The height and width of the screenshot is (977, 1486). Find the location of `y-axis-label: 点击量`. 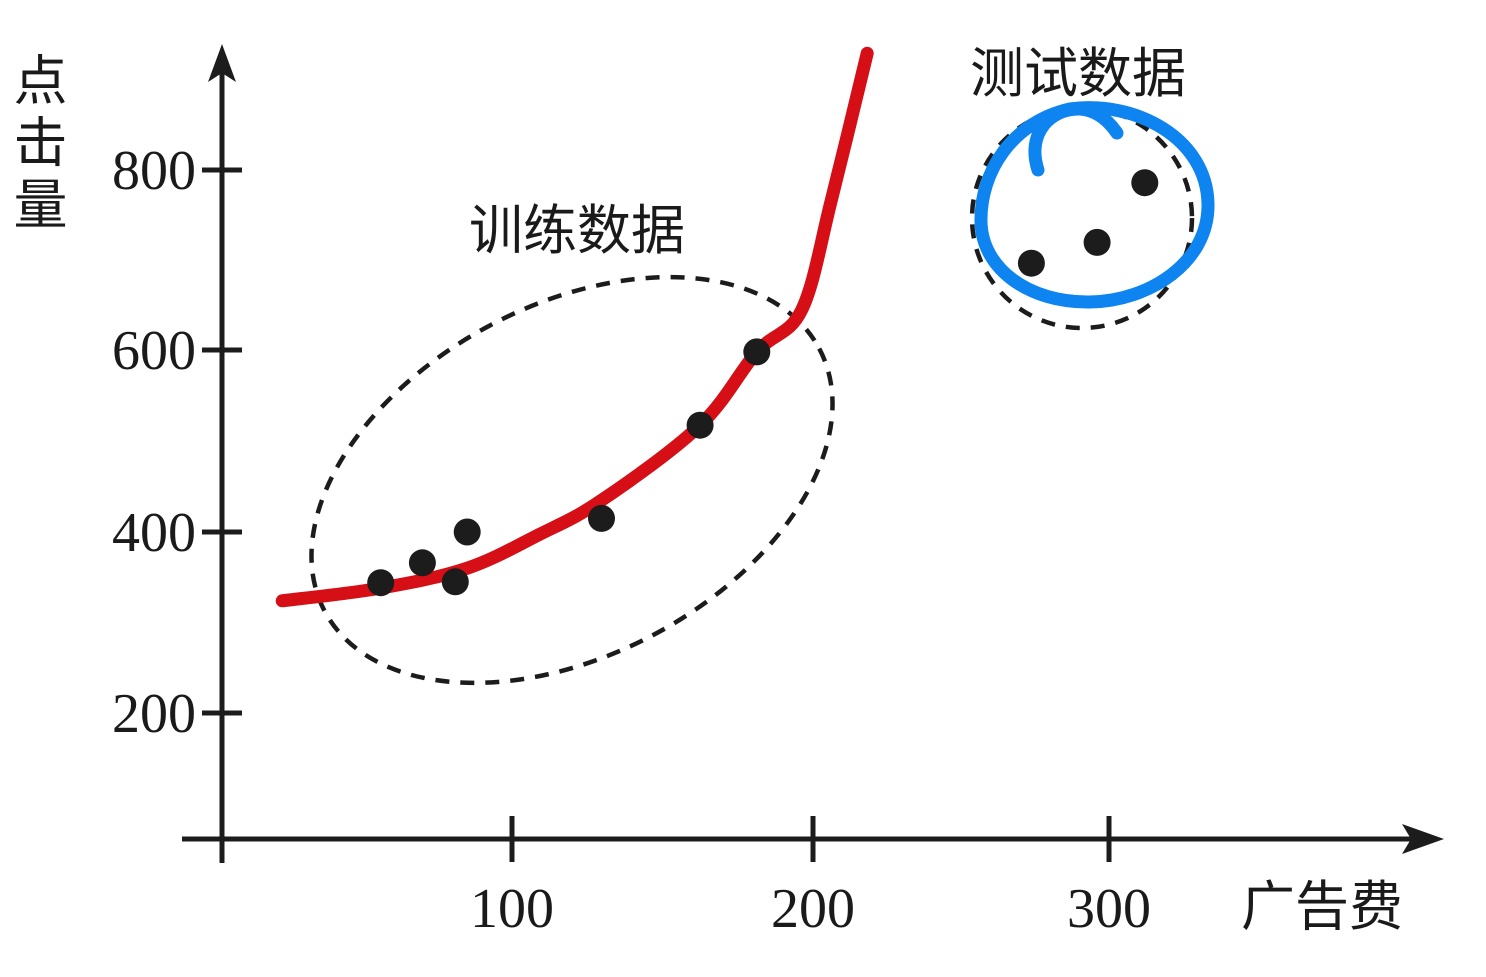

y-axis-label: 点击量 is located at coordinates (35, 145).